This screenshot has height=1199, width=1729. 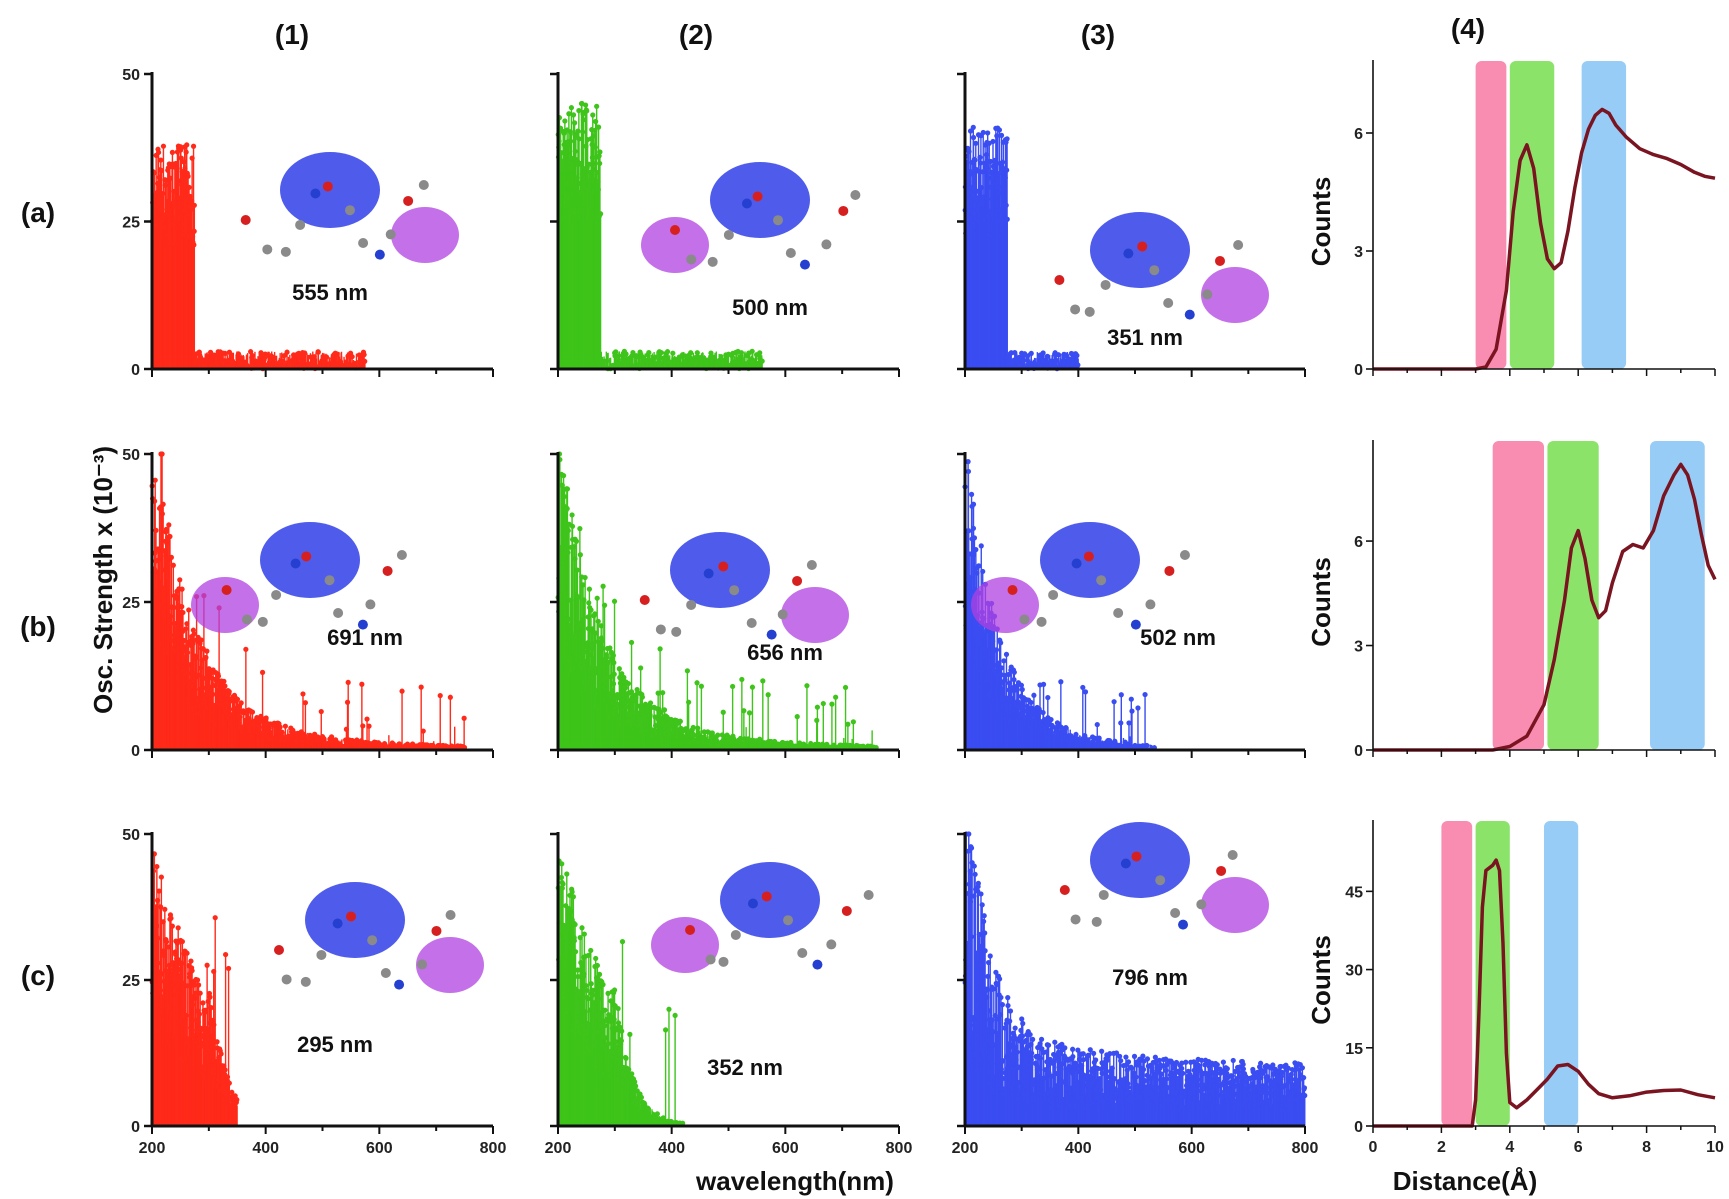 I want to click on row-label-b: (b), so click(x=38, y=626).